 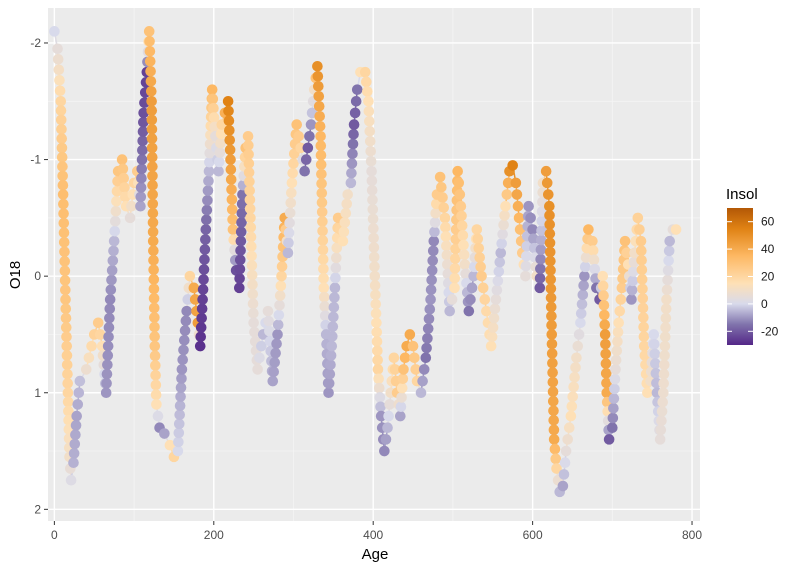 What do you see at coordinates (395, 375) in the screenshot?
I see `series-segment` at bounding box center [395, 375].